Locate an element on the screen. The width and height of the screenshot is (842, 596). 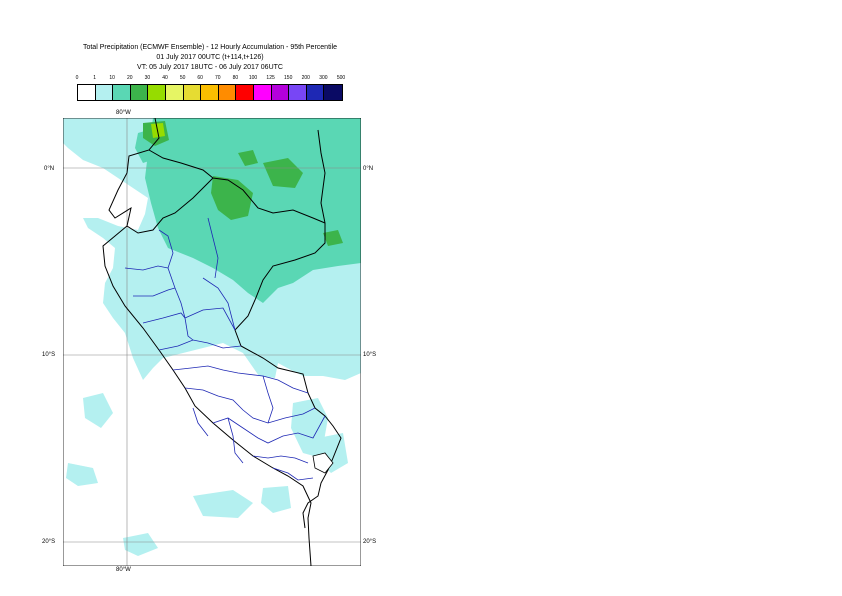
legend-label: 10 is located at coordinates (112, 78).